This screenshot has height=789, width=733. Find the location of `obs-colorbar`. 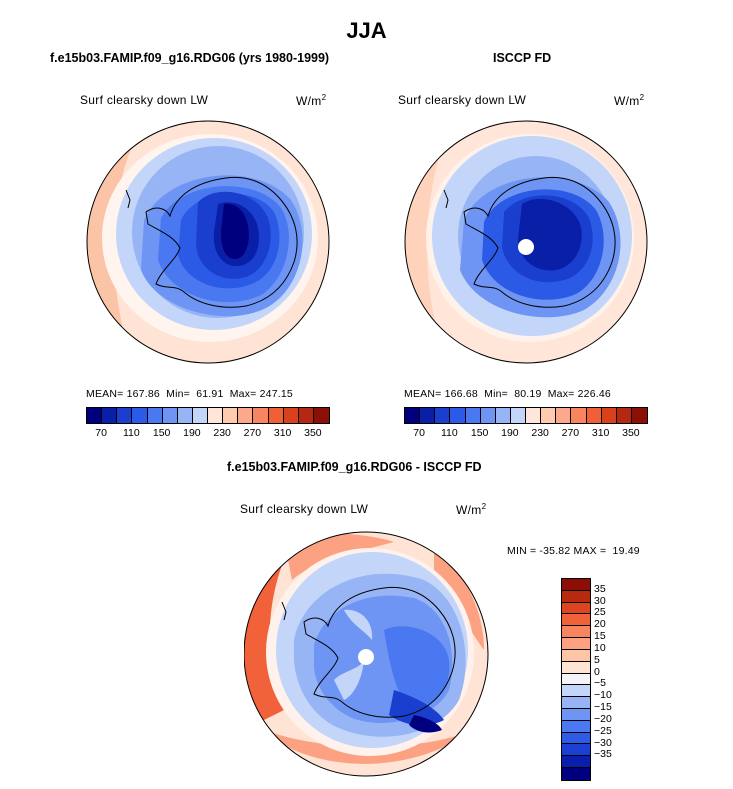

obs-colorbar is located at coordinates (526, 415).